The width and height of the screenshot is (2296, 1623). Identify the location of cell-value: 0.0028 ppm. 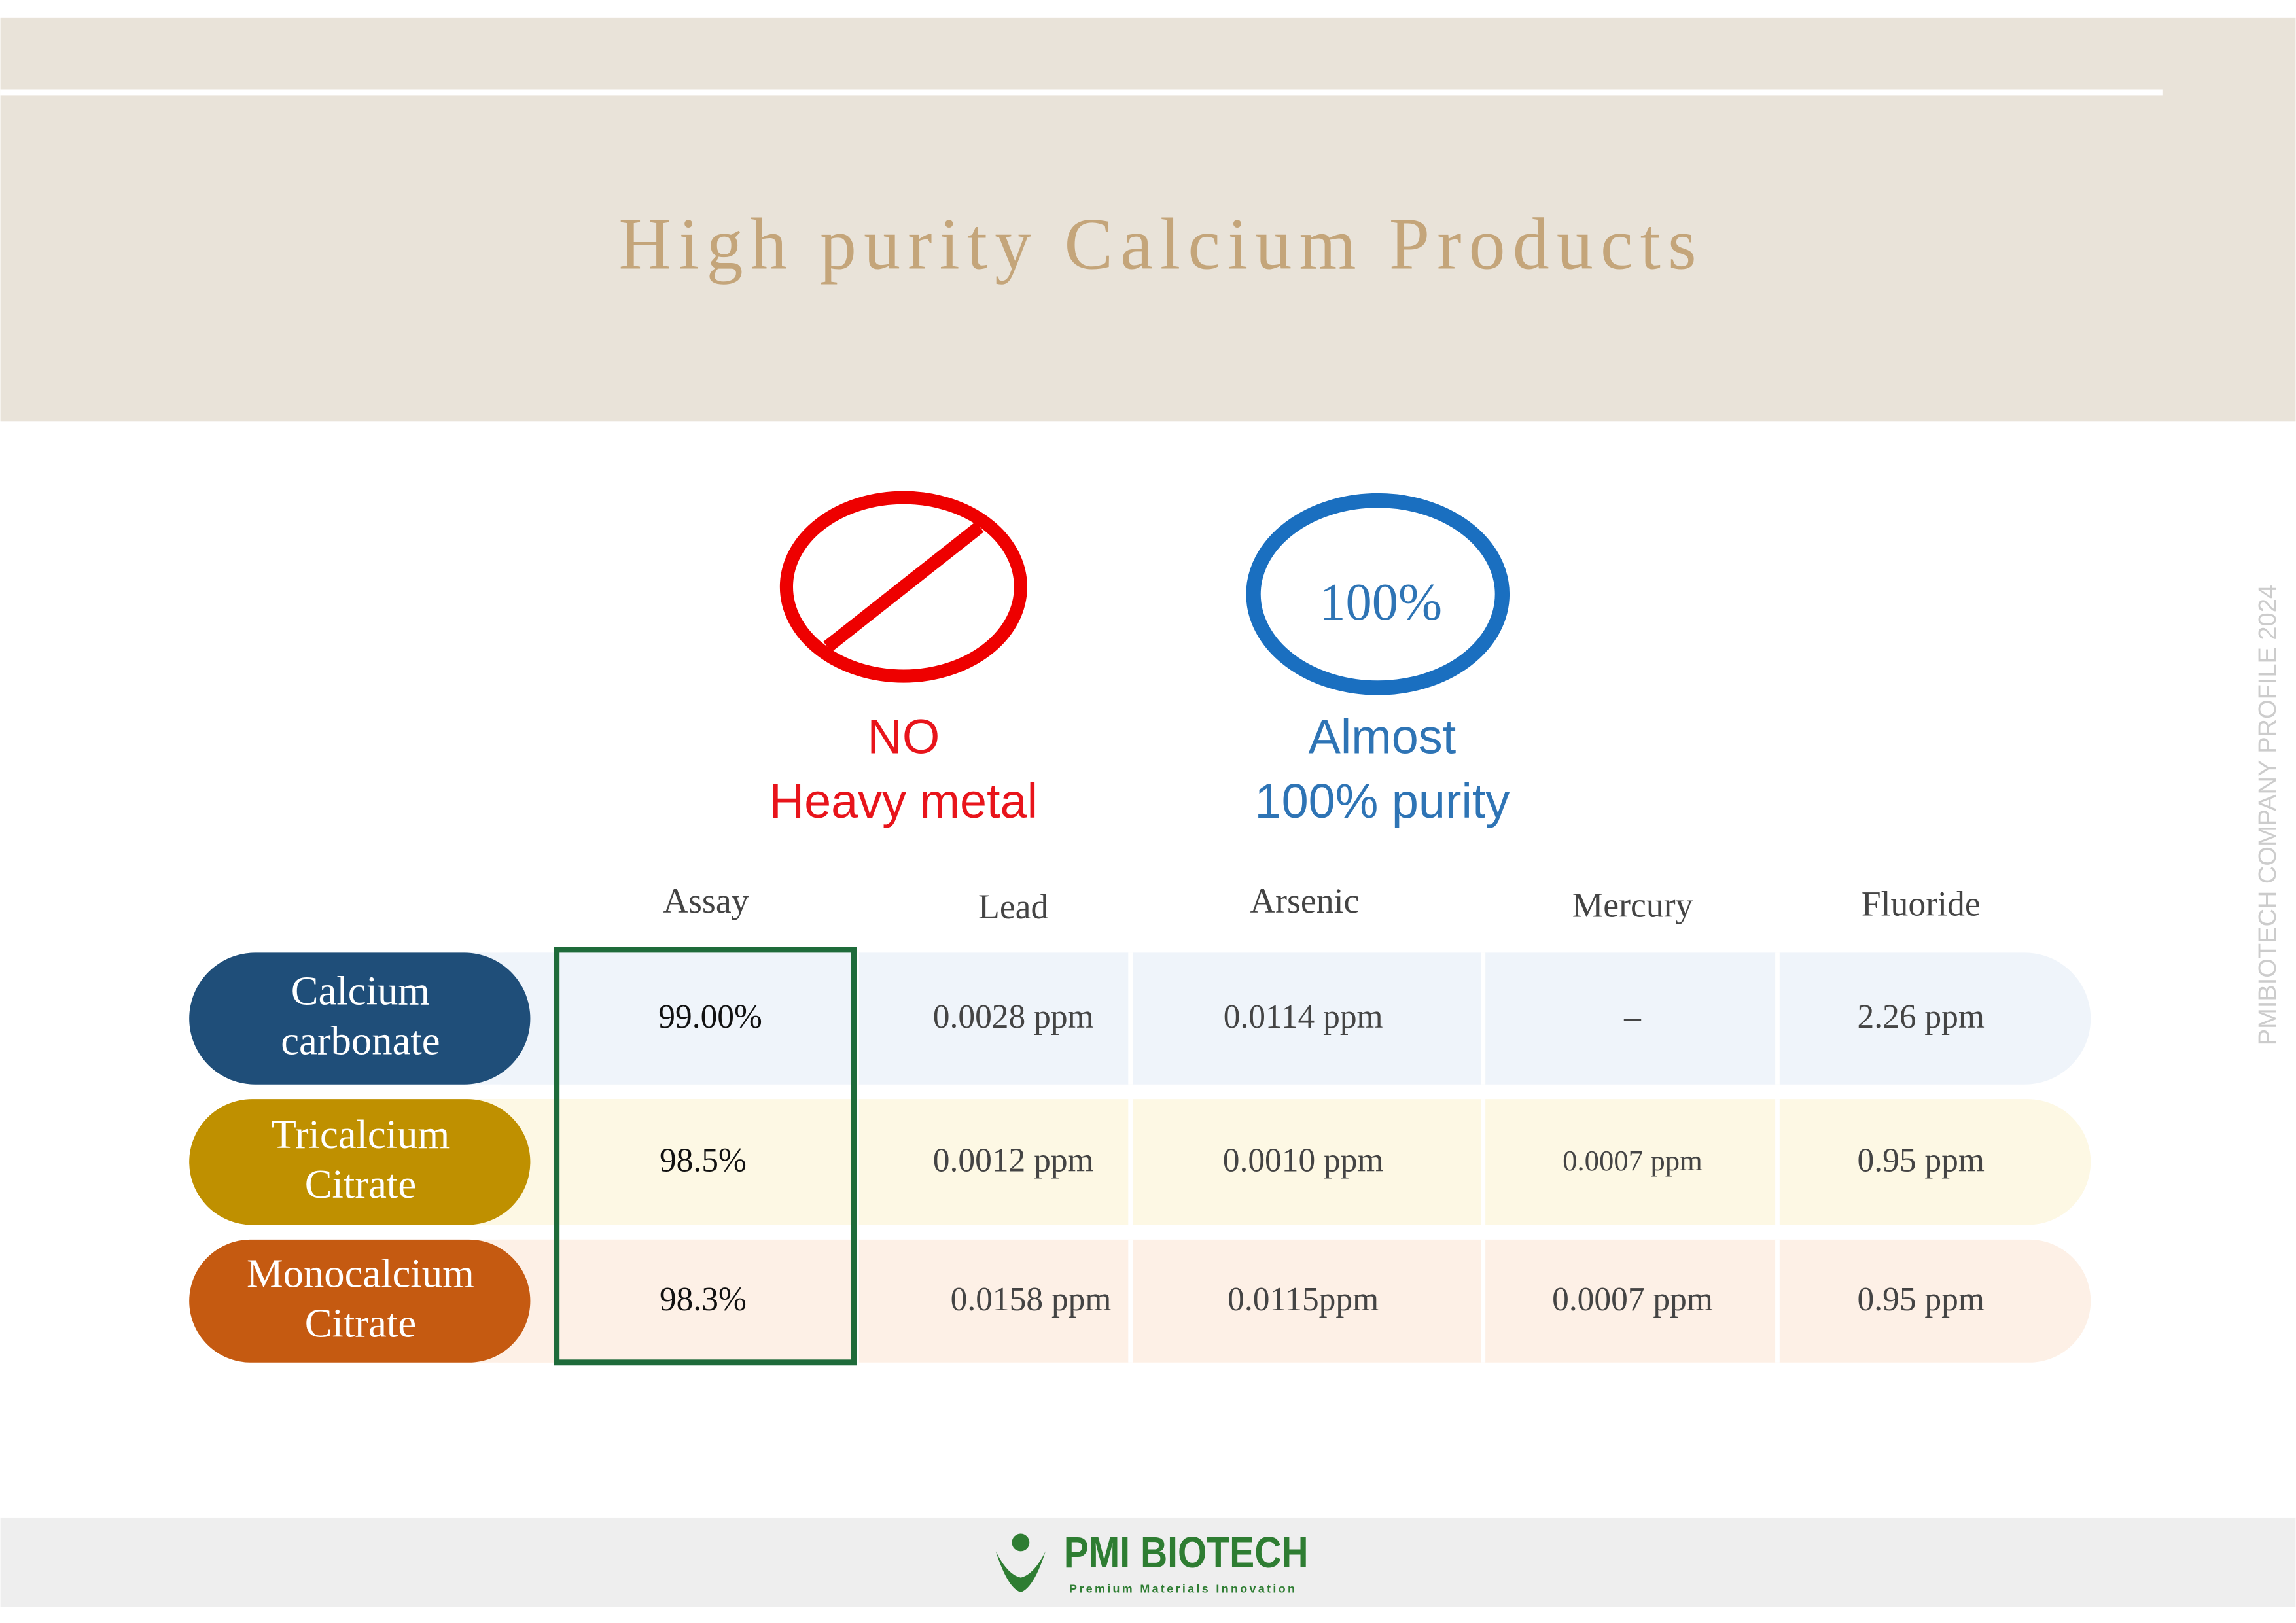
(1014, 1017).